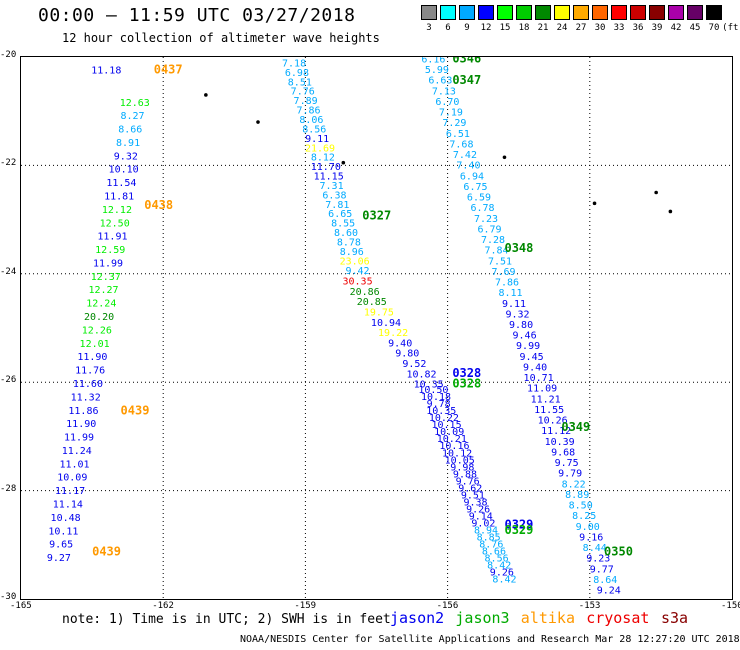  Describe the element at coordinates (657, 28) in the screenshot. I see `colorbar-label: 39` at that location.